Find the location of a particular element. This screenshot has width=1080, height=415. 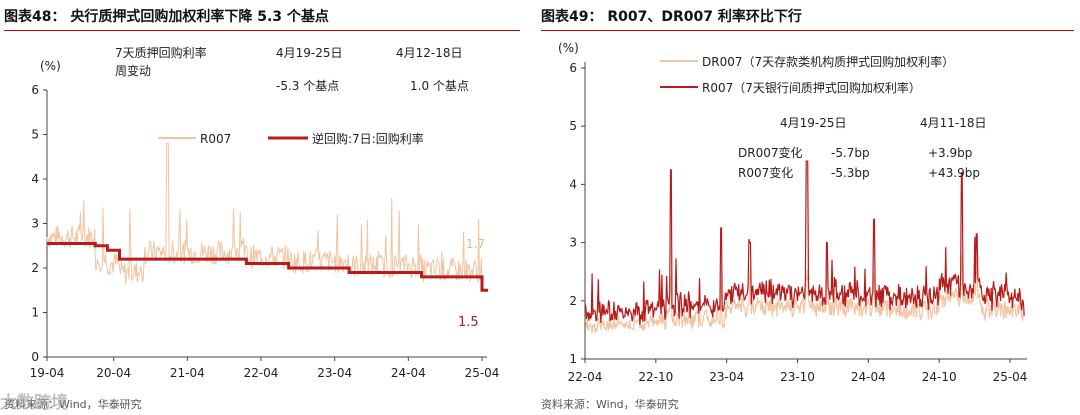

right-y-tick-label: 4 is located at coordinates (573, 184).